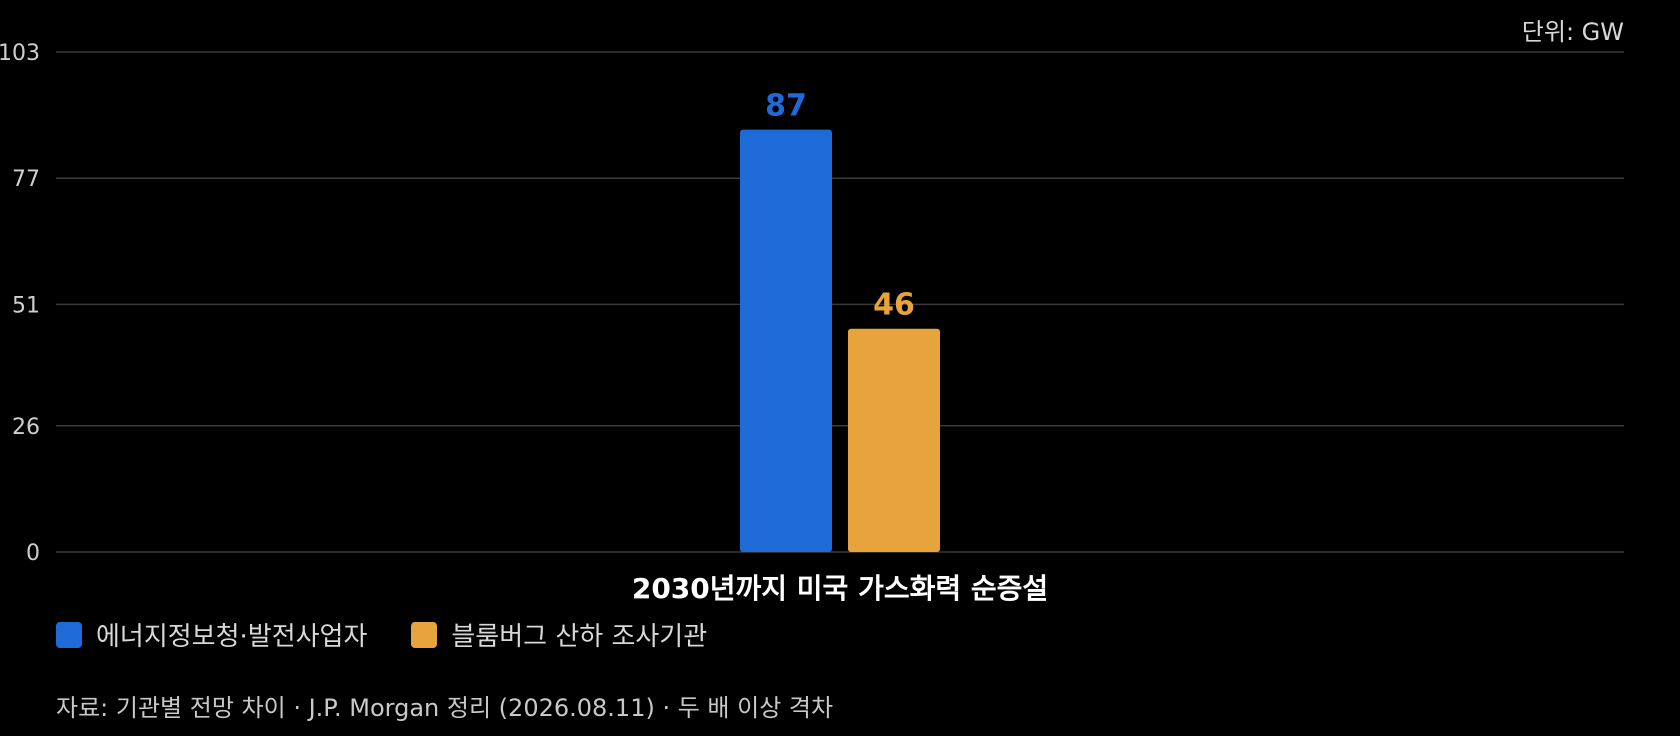  I want to click on y-tick-label: 26, so click(26, 427).